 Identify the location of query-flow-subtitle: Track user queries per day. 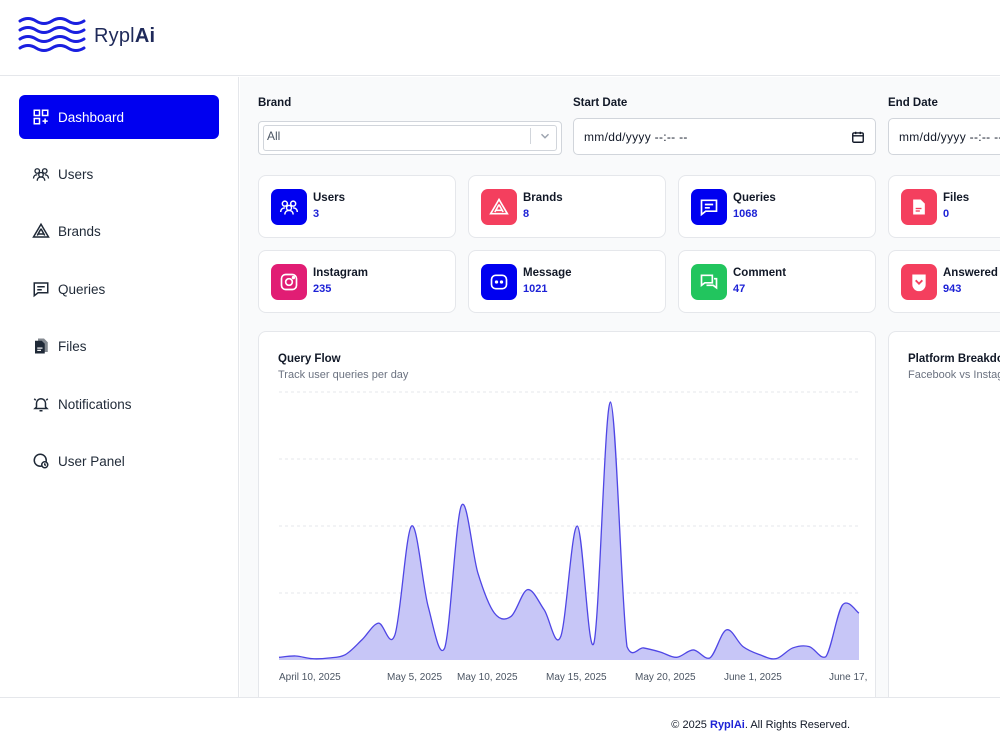
(343, 375).